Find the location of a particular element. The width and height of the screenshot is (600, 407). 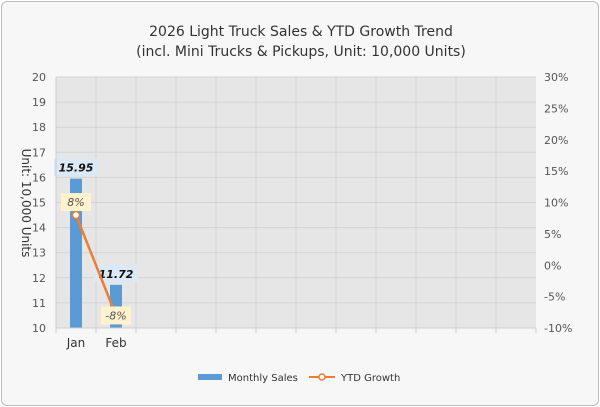

legend-label-ytd-growth: YTD Growth is located at coordinates (370, 378).